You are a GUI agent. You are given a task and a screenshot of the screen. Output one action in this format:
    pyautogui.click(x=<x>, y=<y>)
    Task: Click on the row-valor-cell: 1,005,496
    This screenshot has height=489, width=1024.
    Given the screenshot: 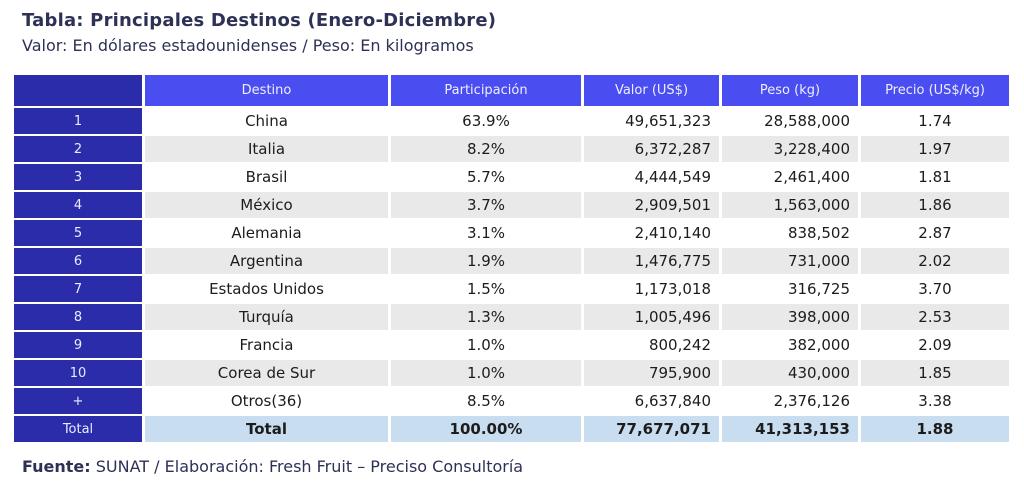 What is the action you would take?
    pyautogui.click(x=651, y=317)
    